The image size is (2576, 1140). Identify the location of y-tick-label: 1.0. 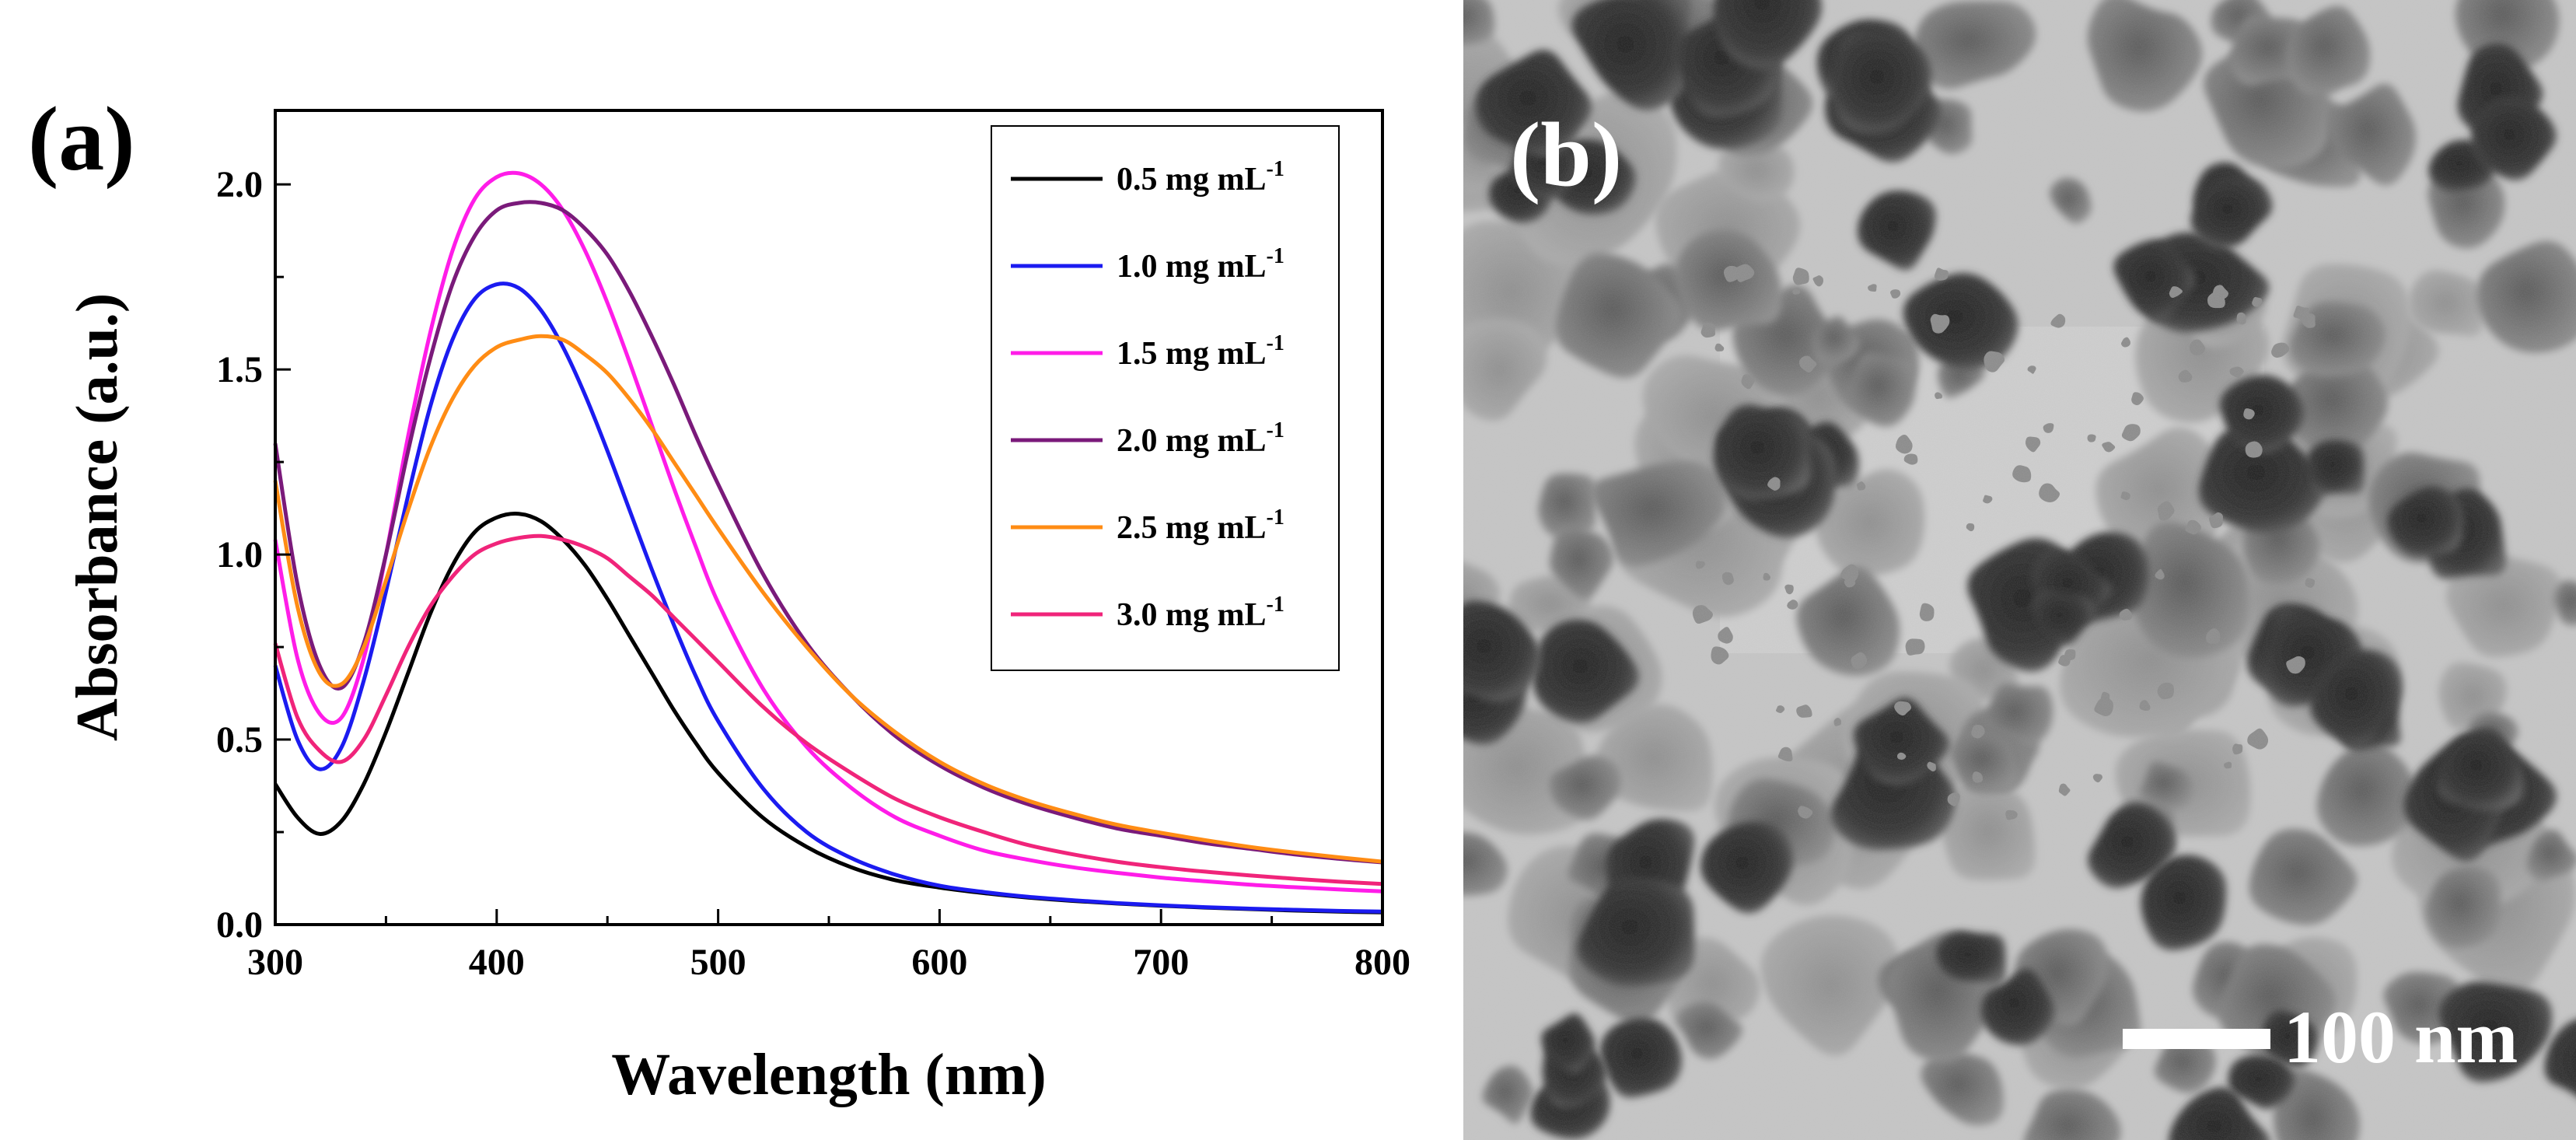
(239, 554).